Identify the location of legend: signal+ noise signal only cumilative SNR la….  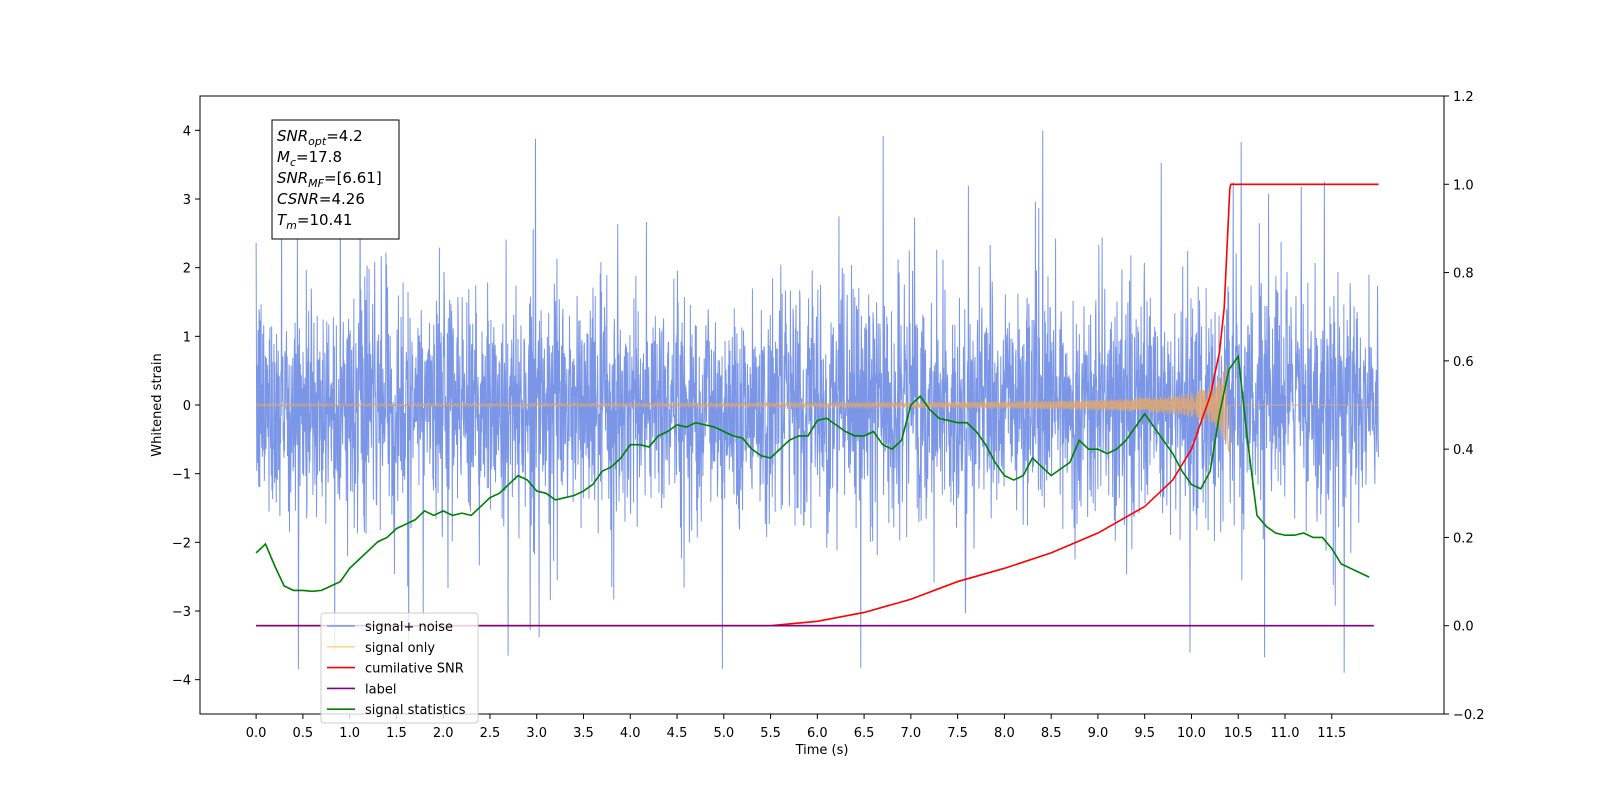
(399, 668).